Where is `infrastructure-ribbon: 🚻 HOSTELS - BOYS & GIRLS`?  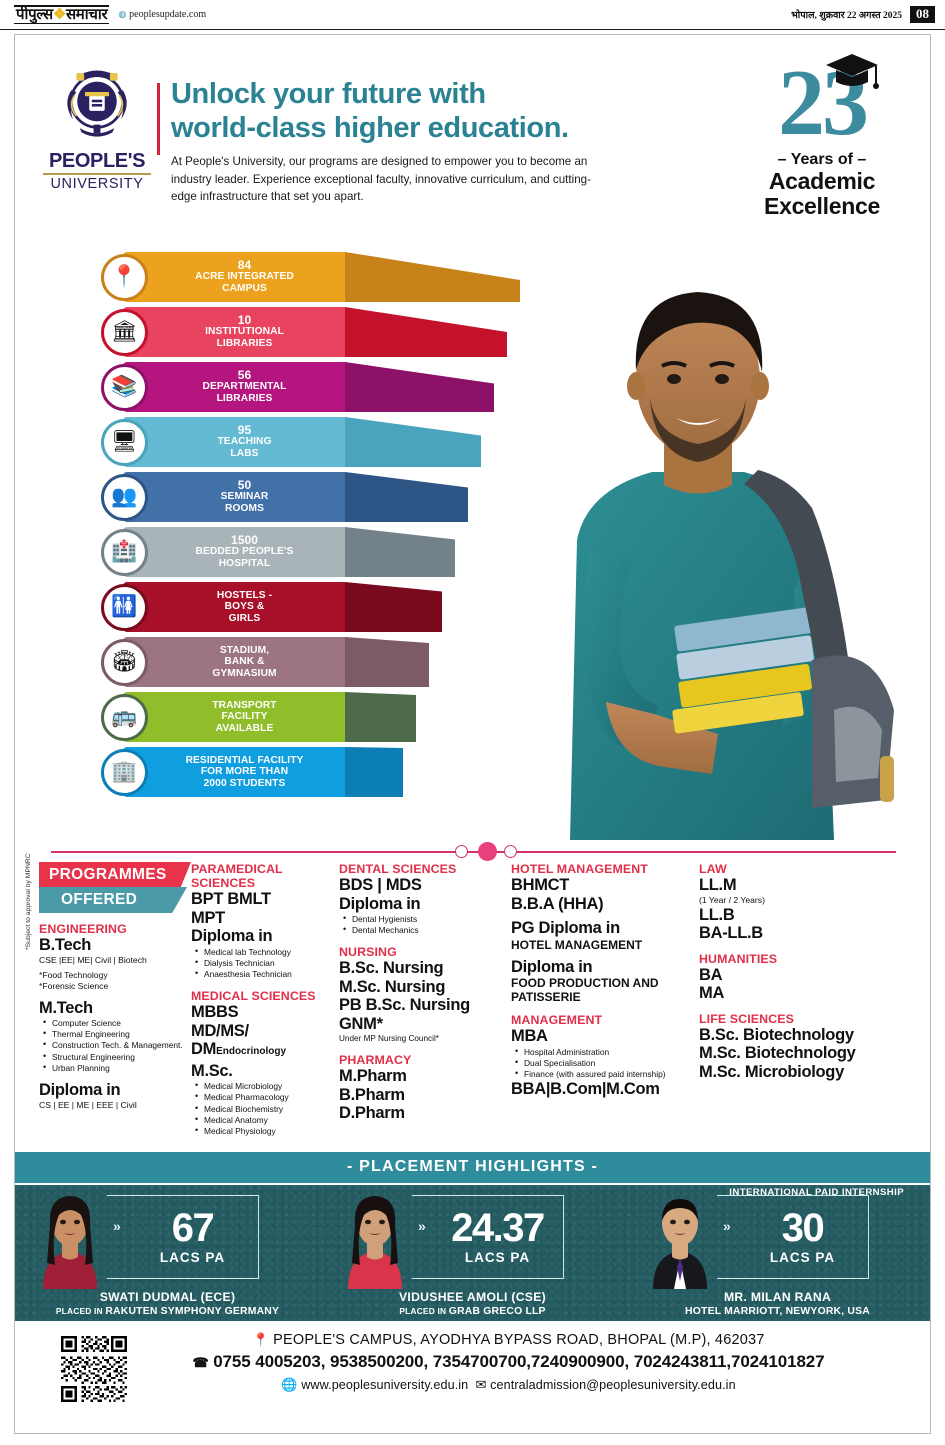 infrastructure-ribbon: 🚻 HOSTELS - BOYS & GIRLS is located at coordinates (271, 607).